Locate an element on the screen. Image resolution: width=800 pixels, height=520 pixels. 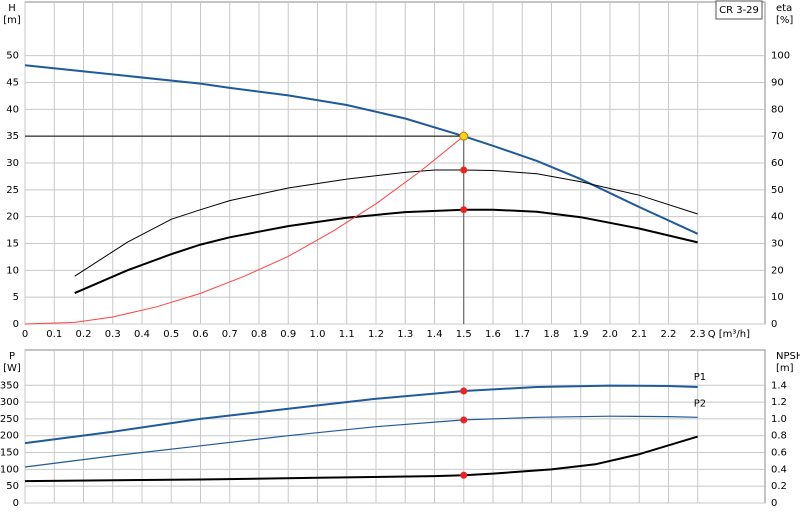
y2-tick-label: 80 is located at coordinates (777, 109).